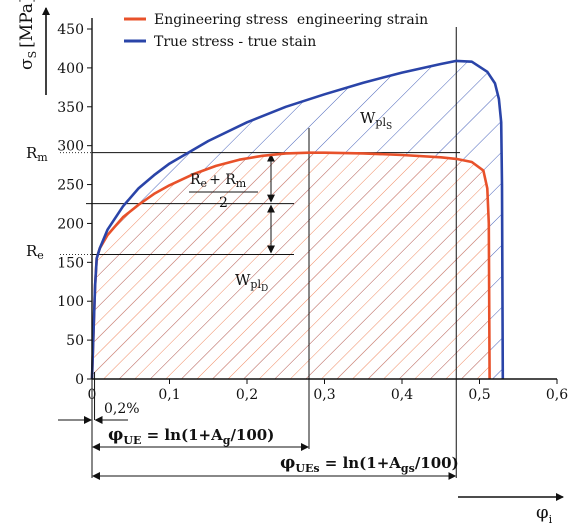 Image resolution: width=569 pixels, height=525 pixels. What do you see at coordinates (369, 464) in the screenshot?
I see `phi-ues-formula: φUEs = ln(1+Ags/100)` at bounding box center [369, 464].